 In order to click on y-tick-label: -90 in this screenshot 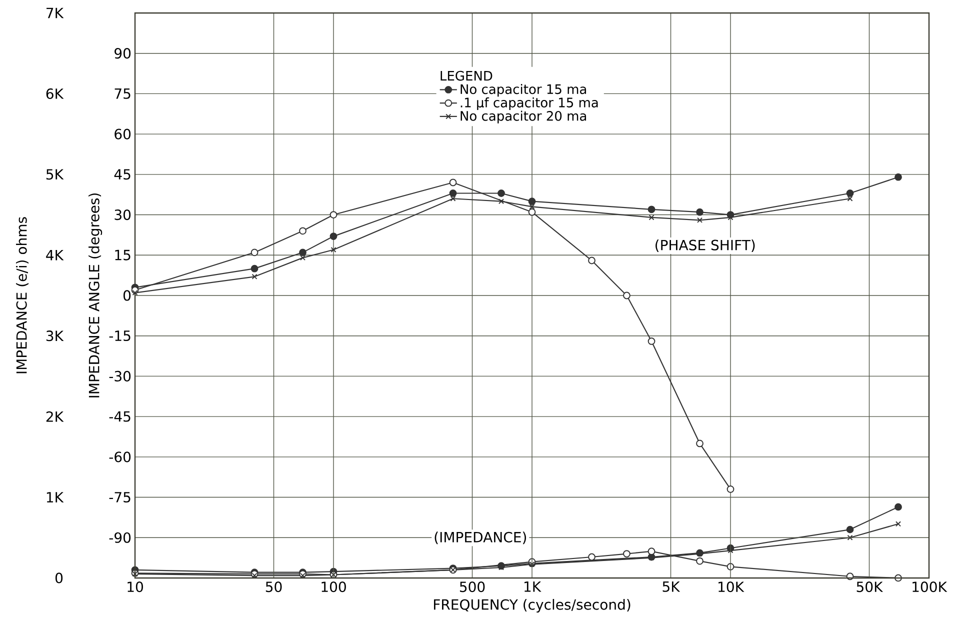, I will do `click(120, 537)`.